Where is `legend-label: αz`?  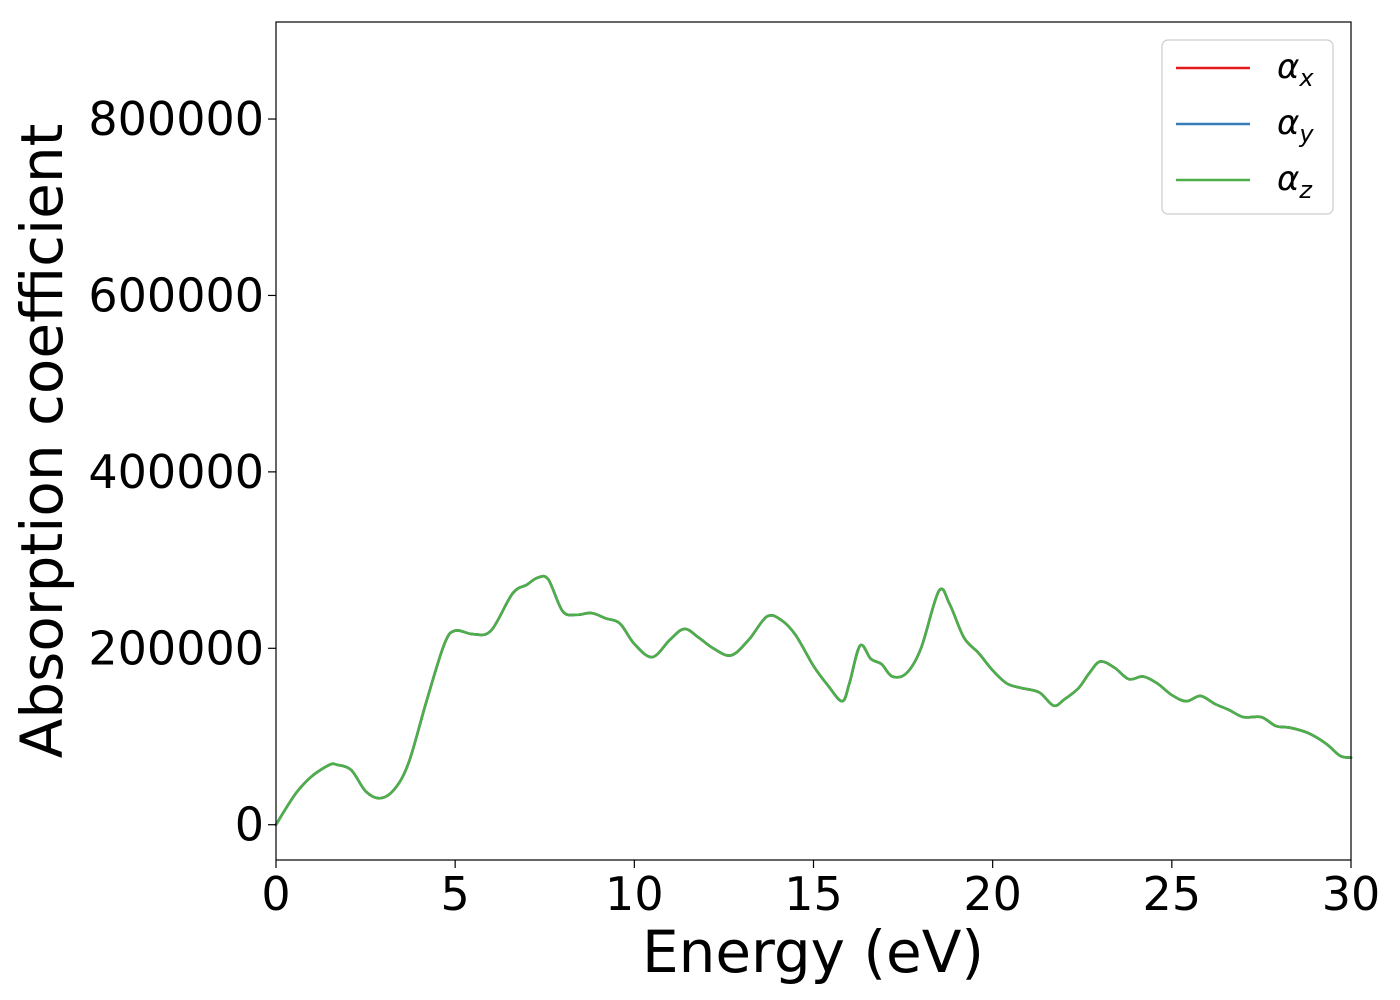 legend-label: αz is located at coordinates (1295, 181).